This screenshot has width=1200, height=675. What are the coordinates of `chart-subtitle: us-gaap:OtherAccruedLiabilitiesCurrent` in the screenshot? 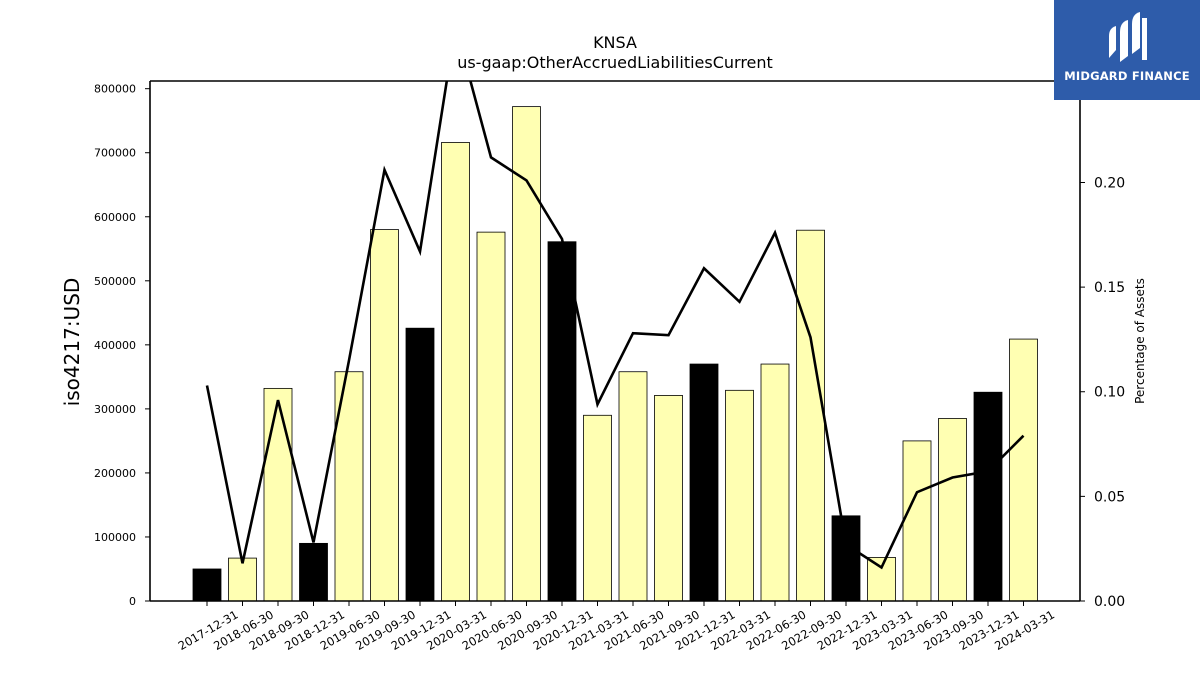 It's located at (615, 62).